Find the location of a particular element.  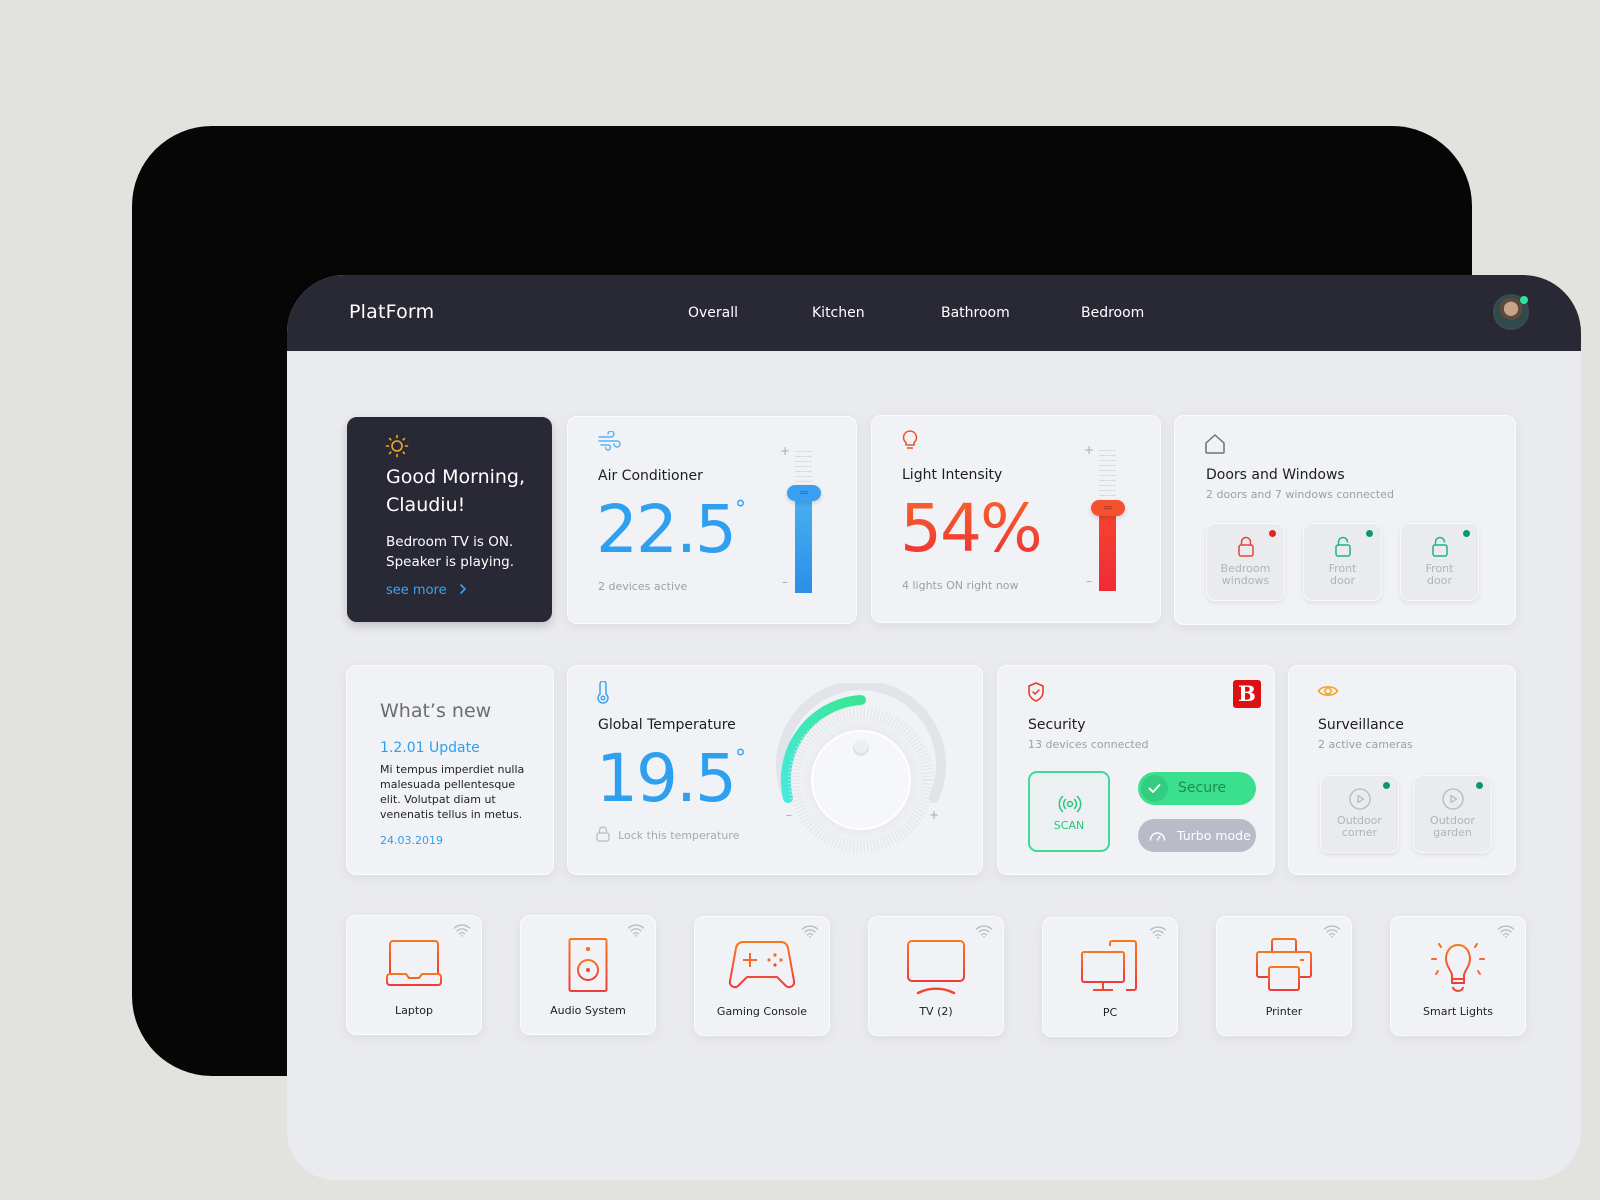

lock-tile-front-door-2: Front door is located at coordinates (1439, 562).